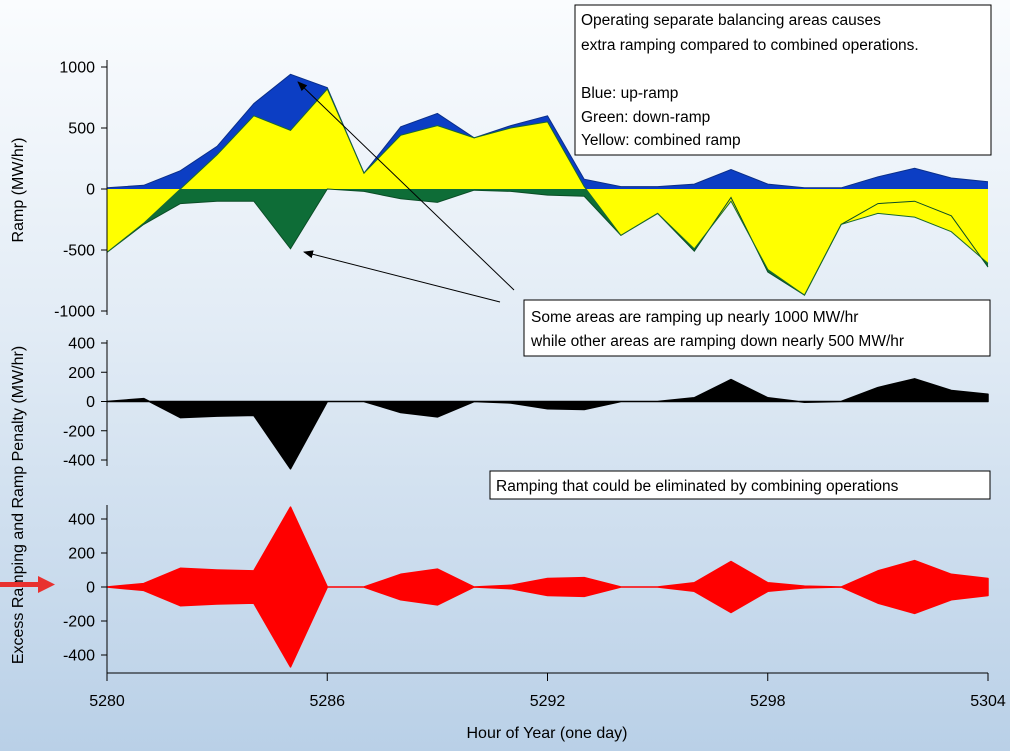  What do you see at coordinates (18, 190) in the screenshot?
I see `ramp-y-axis-title: Ramp (MW/hr)` at bounding box center [18, 190].